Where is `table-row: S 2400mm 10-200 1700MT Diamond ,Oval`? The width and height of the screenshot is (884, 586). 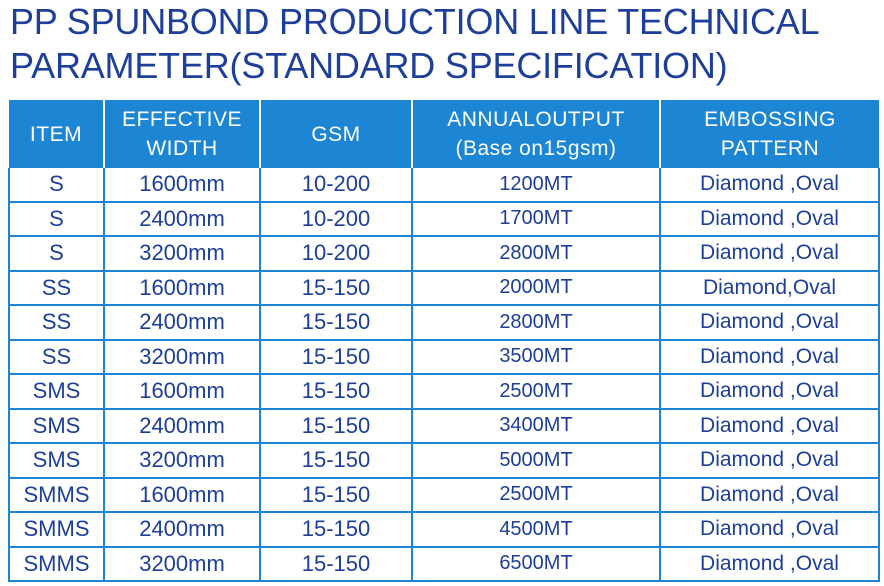 table-row: S 2400mm 10-200 1700MT Diamond ,Oval is located at coordinates (444, 219).